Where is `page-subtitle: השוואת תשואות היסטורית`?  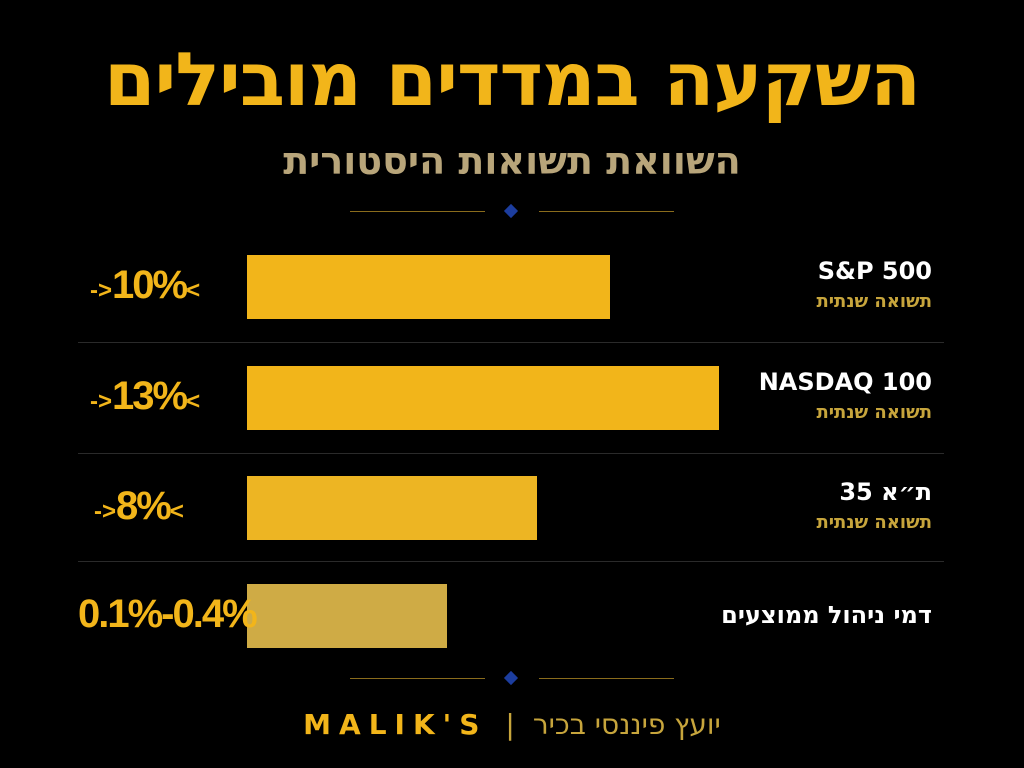 page-subtitle: השוואת תשואות היסטורית is located at coordinates (512, 161).